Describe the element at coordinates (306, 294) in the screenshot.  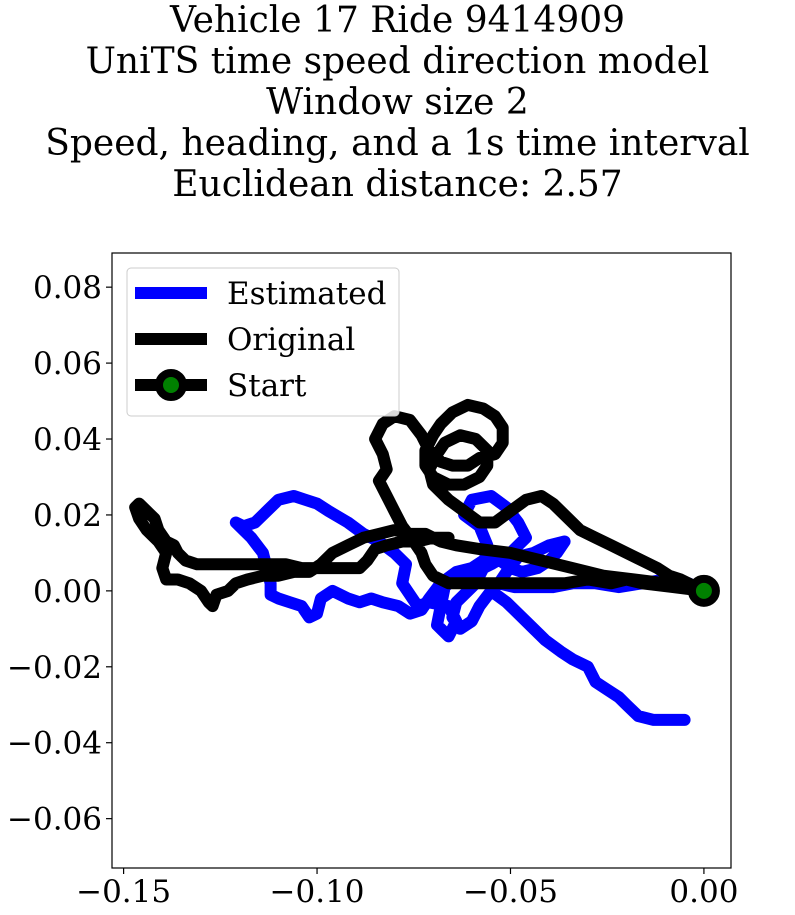
I see `legend-label-estimated: Estimated` at that location.